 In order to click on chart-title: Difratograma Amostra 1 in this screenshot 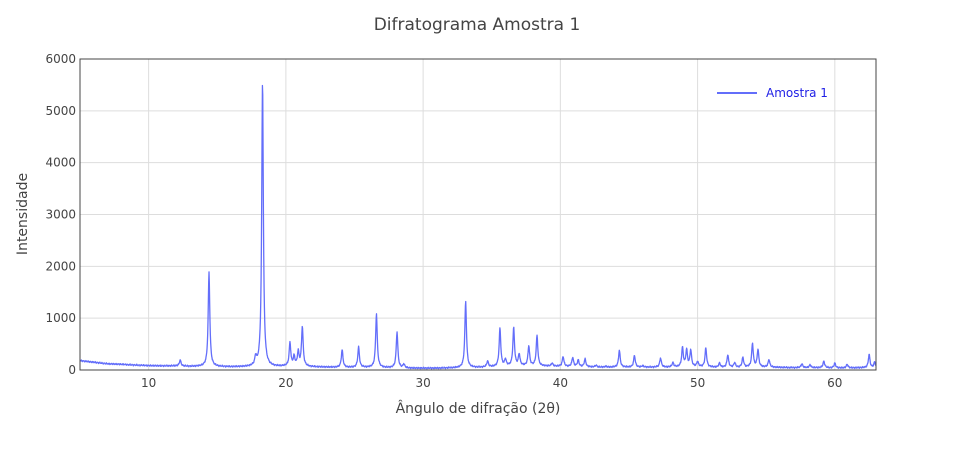, I will do `click(477, 25)`.